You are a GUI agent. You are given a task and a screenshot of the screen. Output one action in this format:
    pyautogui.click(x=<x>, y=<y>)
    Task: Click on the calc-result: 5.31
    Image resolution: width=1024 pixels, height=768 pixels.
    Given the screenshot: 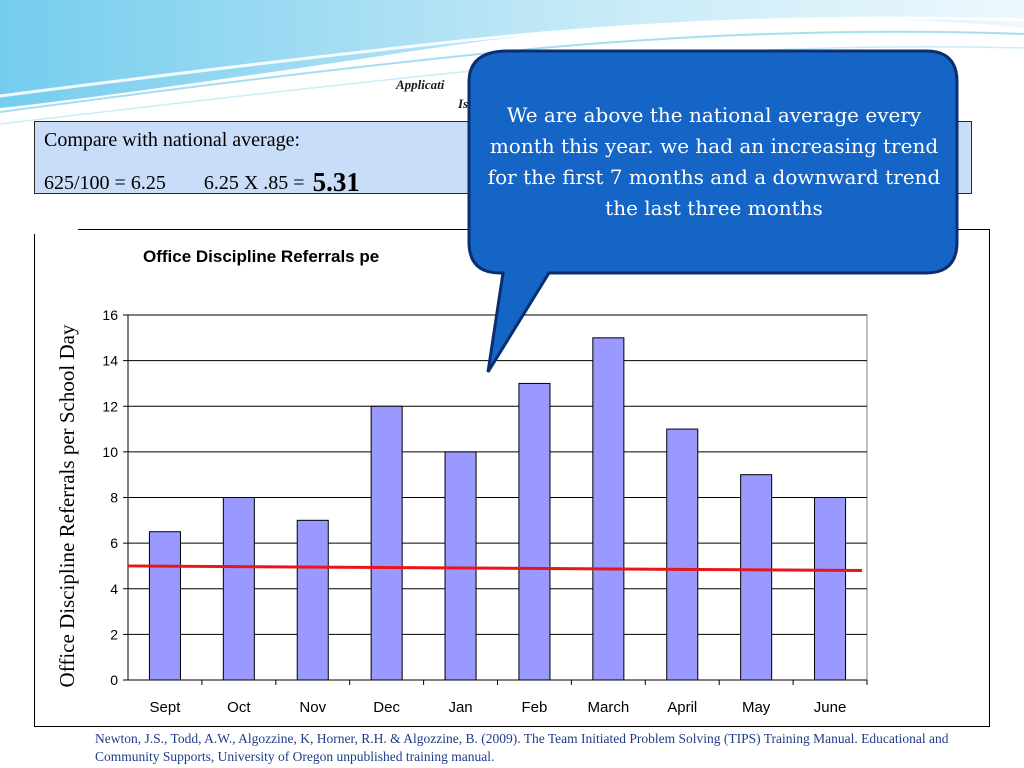 What is the action you would take?
    pyautogui.click(x=336, y=182)
    